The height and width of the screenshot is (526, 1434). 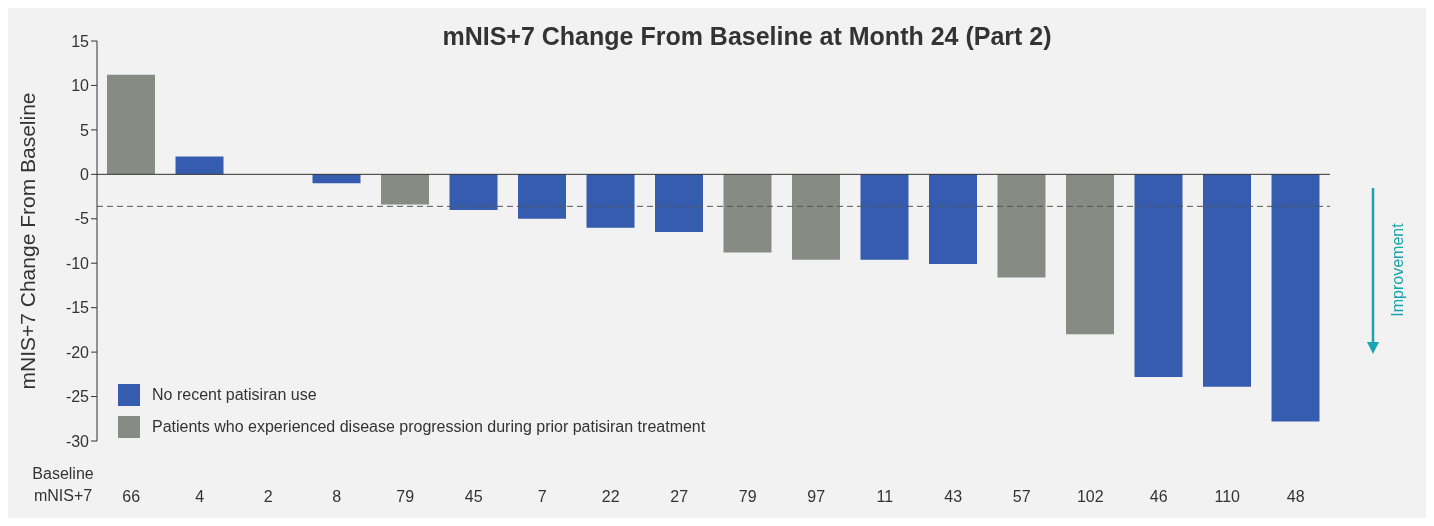 What do you see at coordinates (28, 241) in the screenshot?
I see `y-axis-title: mNIS+7 Change From Baseline` at bounding box center [28, 241].